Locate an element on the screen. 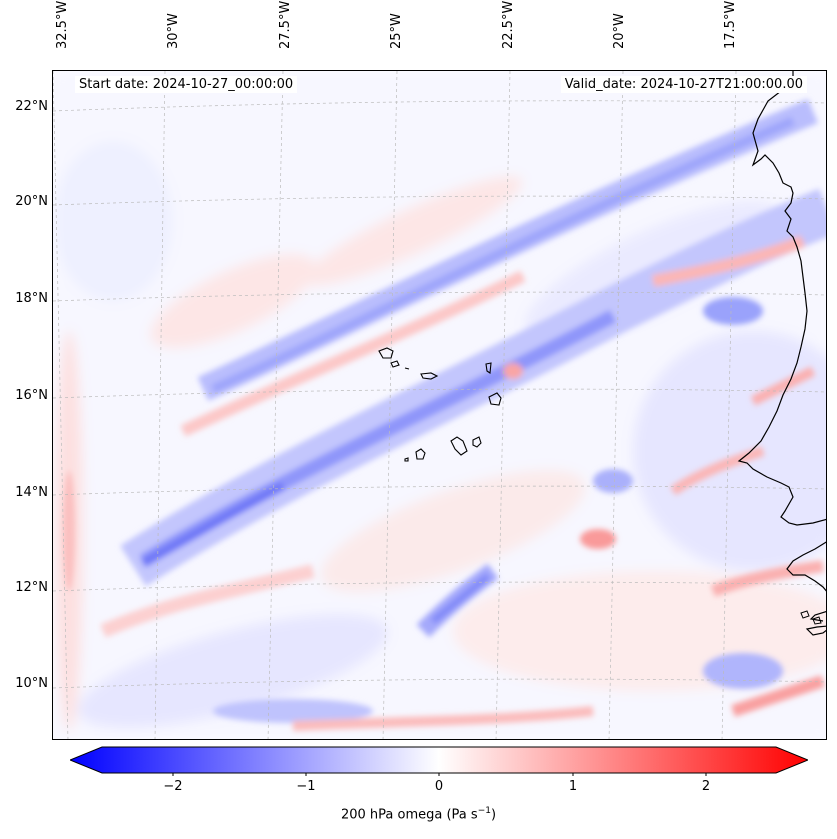 The height and width of the screenshot is (839, 837). colorbar-tick-0: 0 is located at coordinates (439, 786).